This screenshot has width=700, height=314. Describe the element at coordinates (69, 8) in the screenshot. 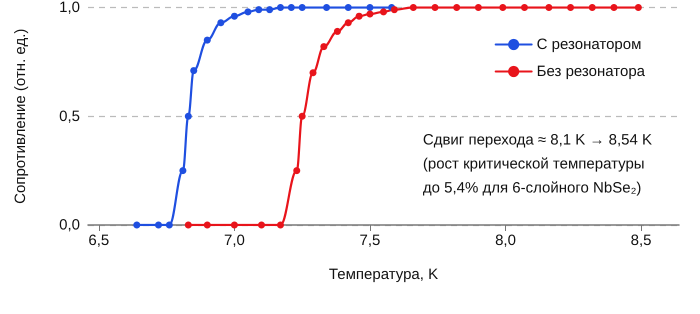

I see `y-tick-label: 1,0` at that location.